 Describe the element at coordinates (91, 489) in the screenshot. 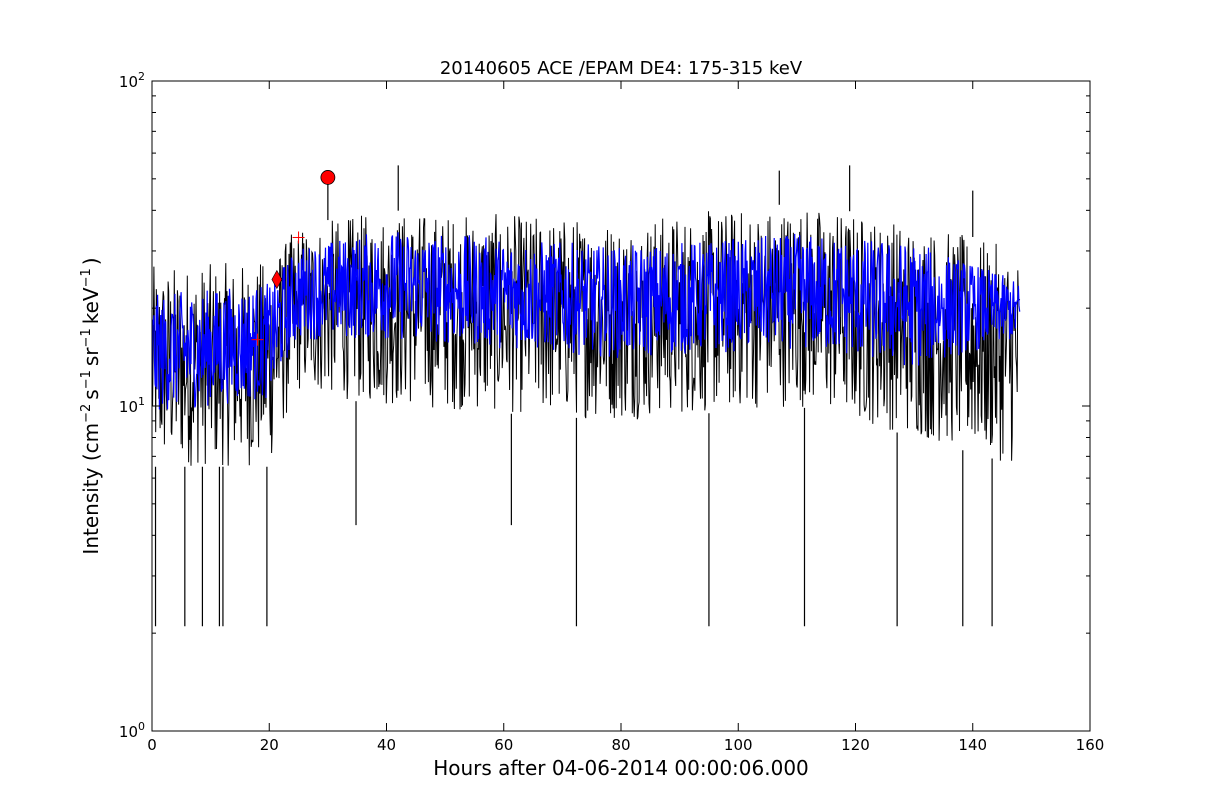

I see `y-label-prefix: Intensity (cm` at that location.